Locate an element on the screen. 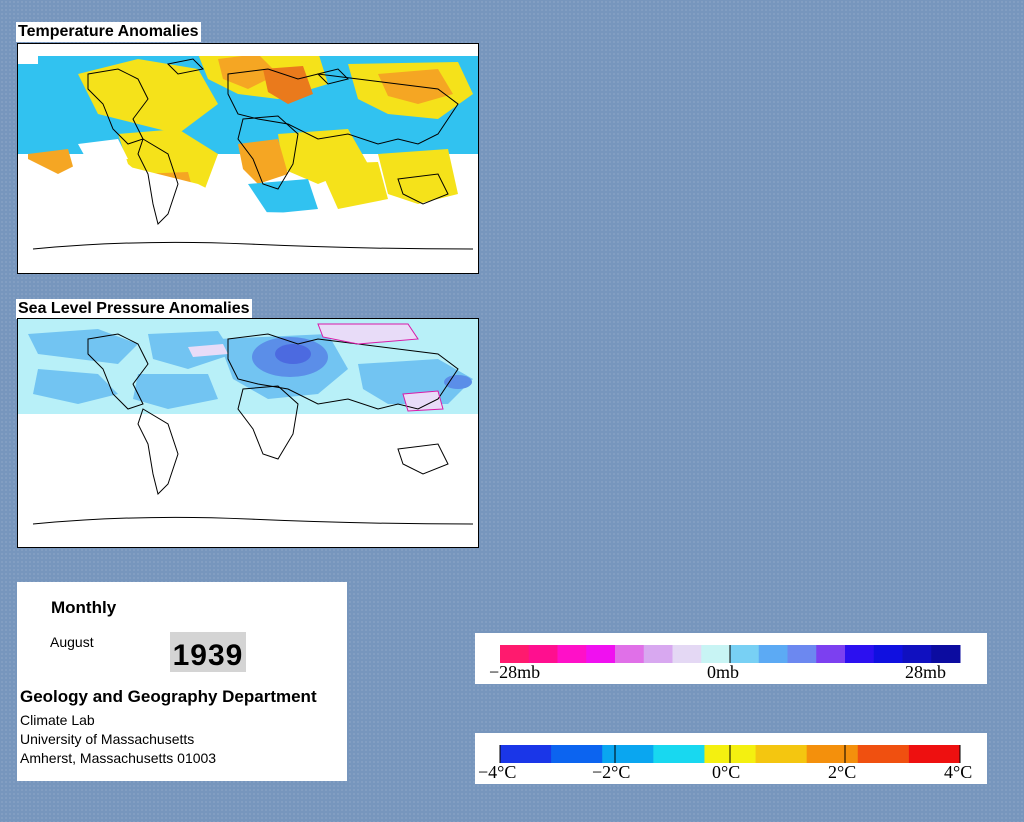 This screenshot has height=822, width=1024. temp-legend-zero: 0°C is located at coordinates (726, 772).